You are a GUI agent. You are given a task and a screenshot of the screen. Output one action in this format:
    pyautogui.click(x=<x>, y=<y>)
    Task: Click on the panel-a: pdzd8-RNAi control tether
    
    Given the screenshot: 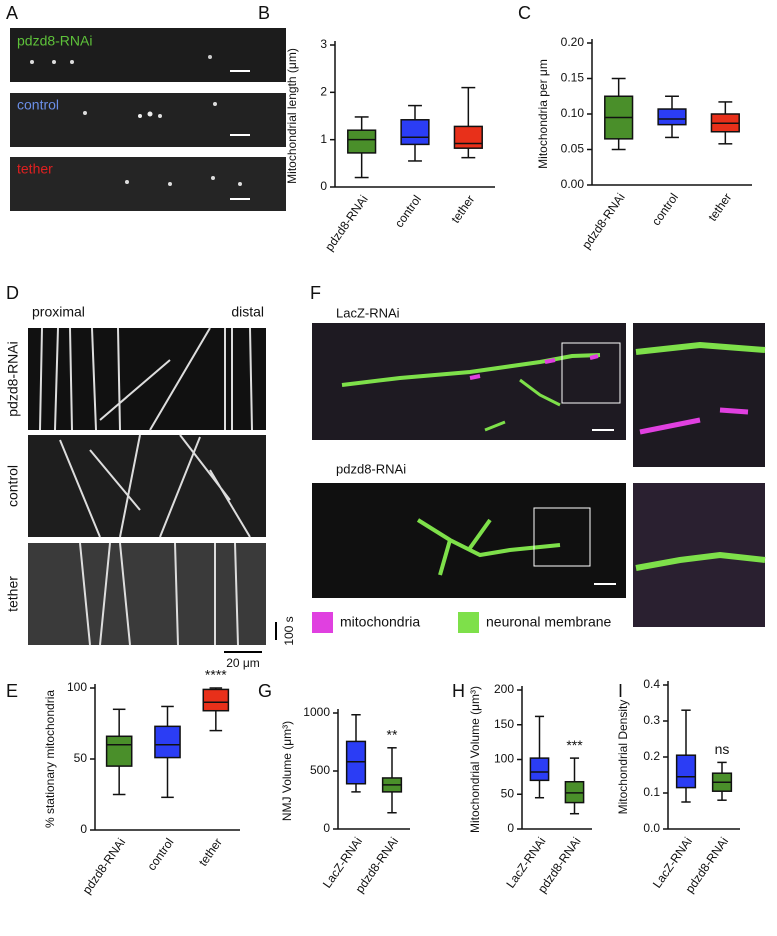 What is the action you would take?
    pyautogui.click(x=148, y=119)
    